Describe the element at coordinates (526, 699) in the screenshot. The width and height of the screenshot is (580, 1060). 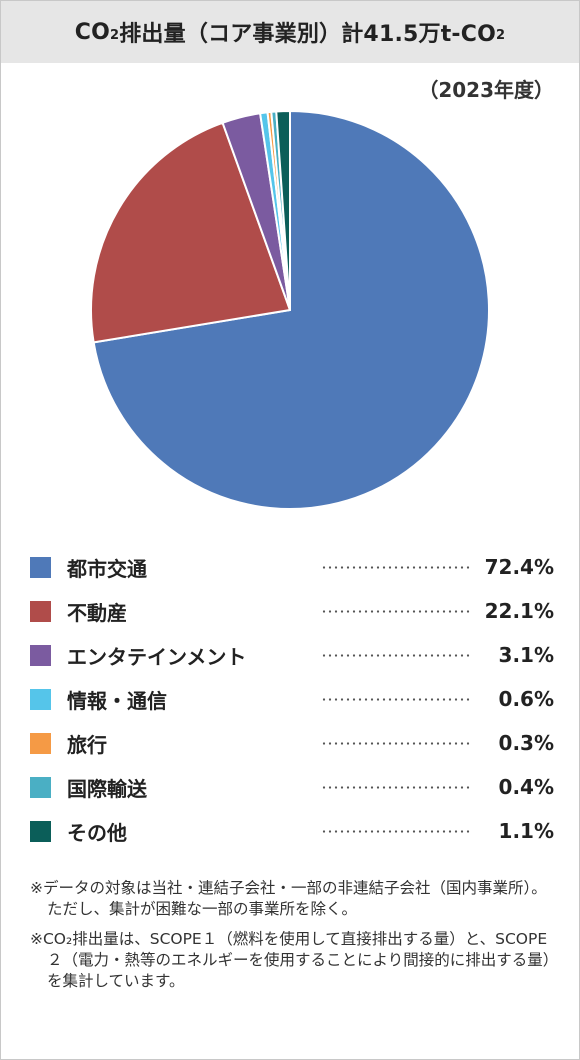
I see `legend-value: 0.6%` at that location.